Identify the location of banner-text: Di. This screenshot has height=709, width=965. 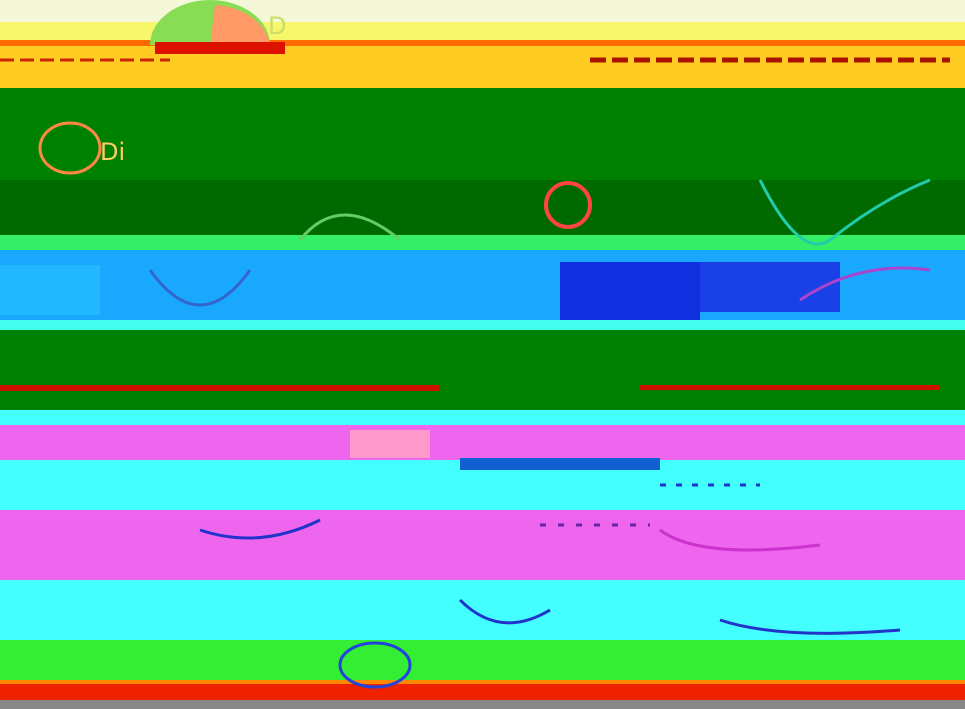
(113, 152).